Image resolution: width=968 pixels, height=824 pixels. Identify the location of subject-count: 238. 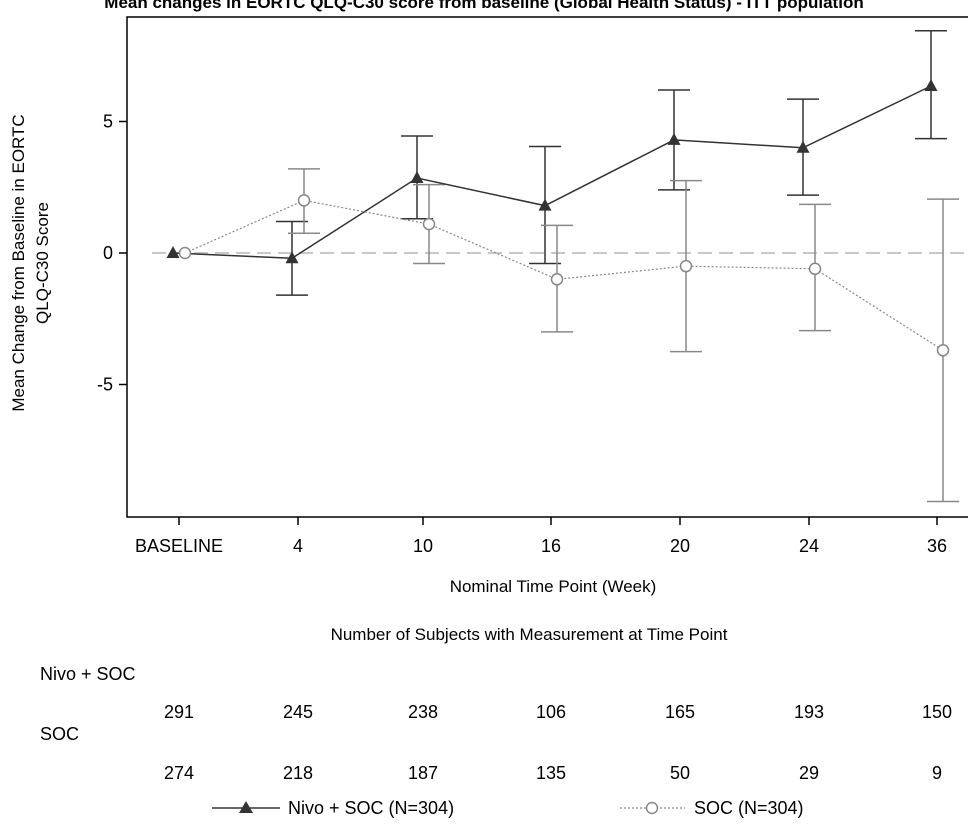
(423, 712).